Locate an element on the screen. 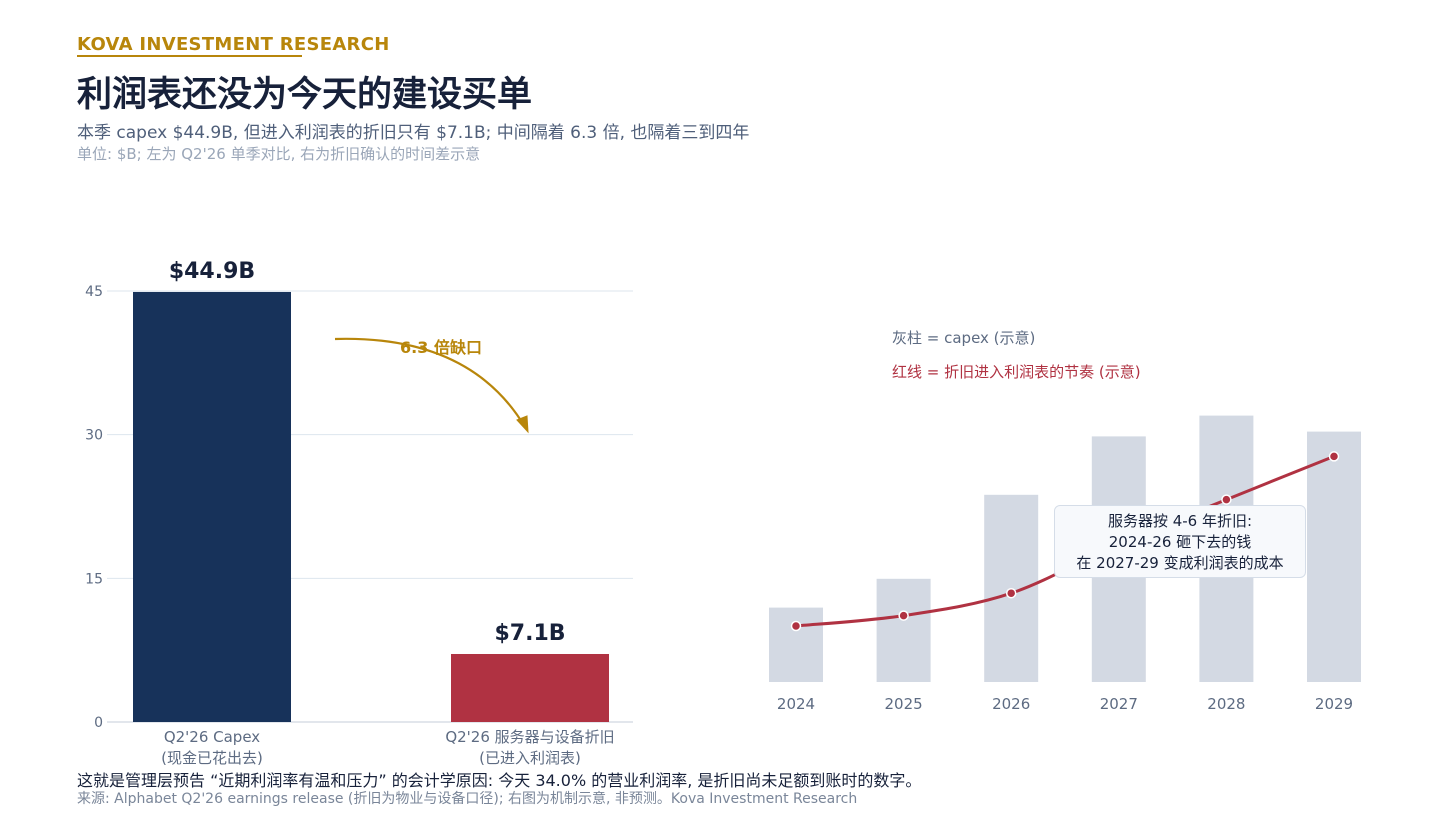 The width and height of the screenshot is (1456, 830). x-category-label: Q2'26 服务器与设备折旧 is located at coordinates (529, 737).